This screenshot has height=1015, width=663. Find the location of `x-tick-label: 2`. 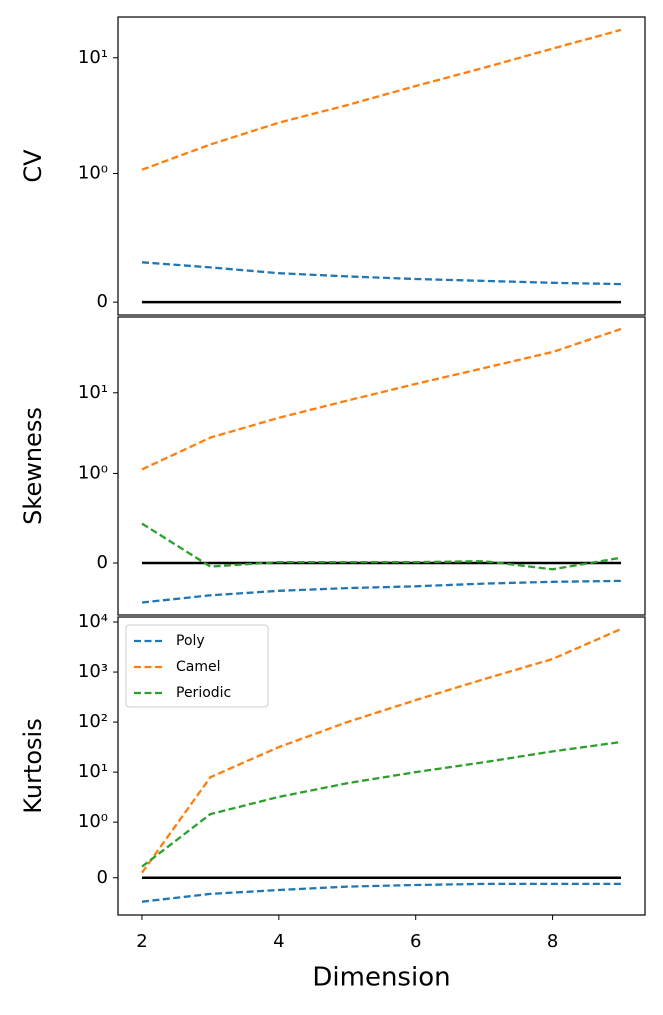

x-tick-label: 2 is located at coordinates (141, 941).